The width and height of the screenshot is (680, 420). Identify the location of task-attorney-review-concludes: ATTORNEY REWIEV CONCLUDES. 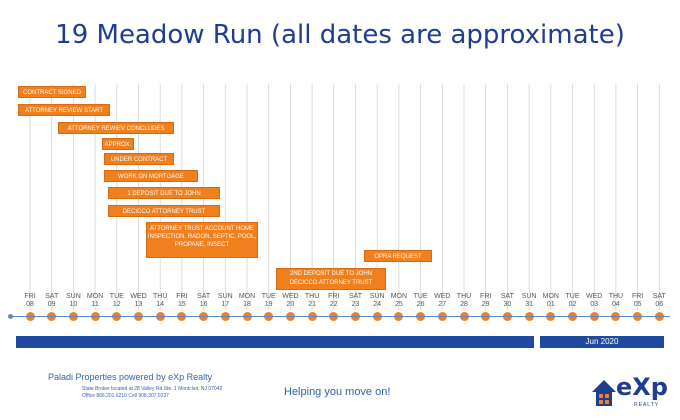
(116, 128).